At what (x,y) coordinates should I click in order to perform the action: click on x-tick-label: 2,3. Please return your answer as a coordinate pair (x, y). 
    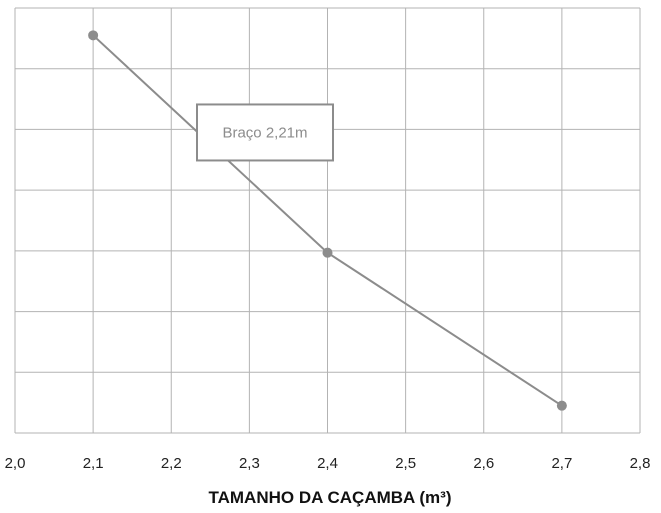
    Looking at the image, I should click on (249, 463).